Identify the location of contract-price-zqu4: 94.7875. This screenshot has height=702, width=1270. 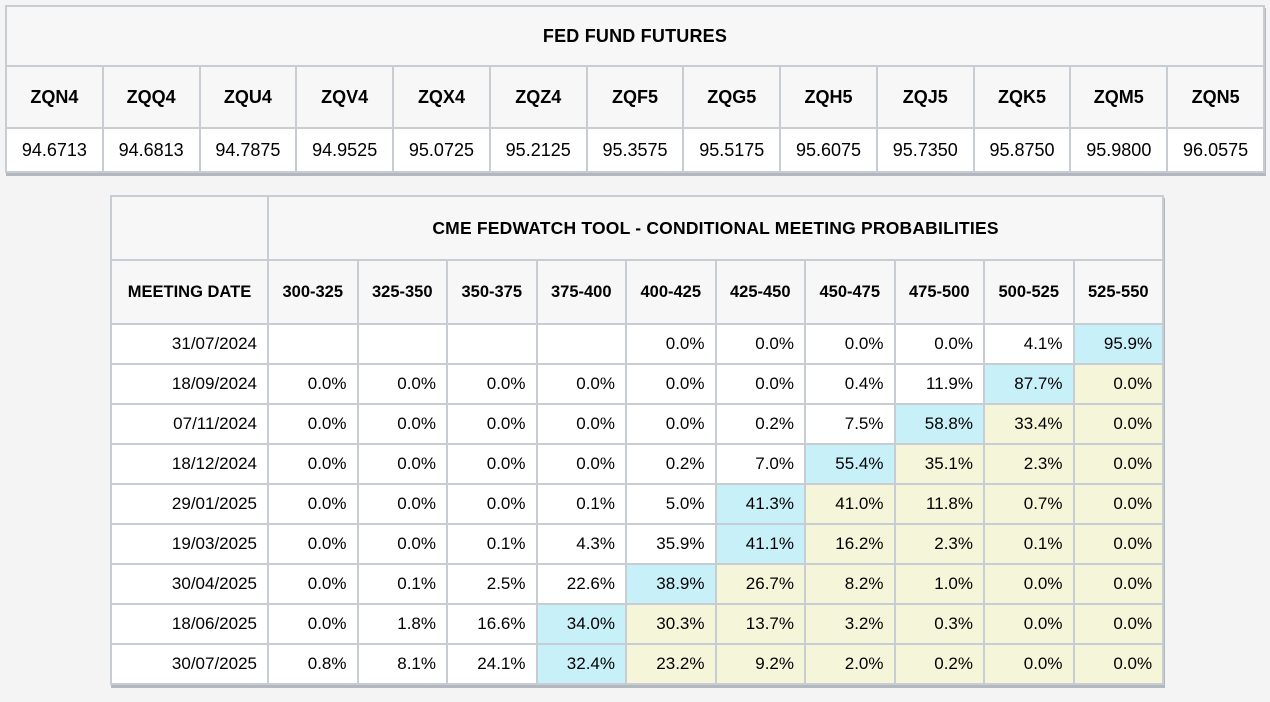
(248, 150).